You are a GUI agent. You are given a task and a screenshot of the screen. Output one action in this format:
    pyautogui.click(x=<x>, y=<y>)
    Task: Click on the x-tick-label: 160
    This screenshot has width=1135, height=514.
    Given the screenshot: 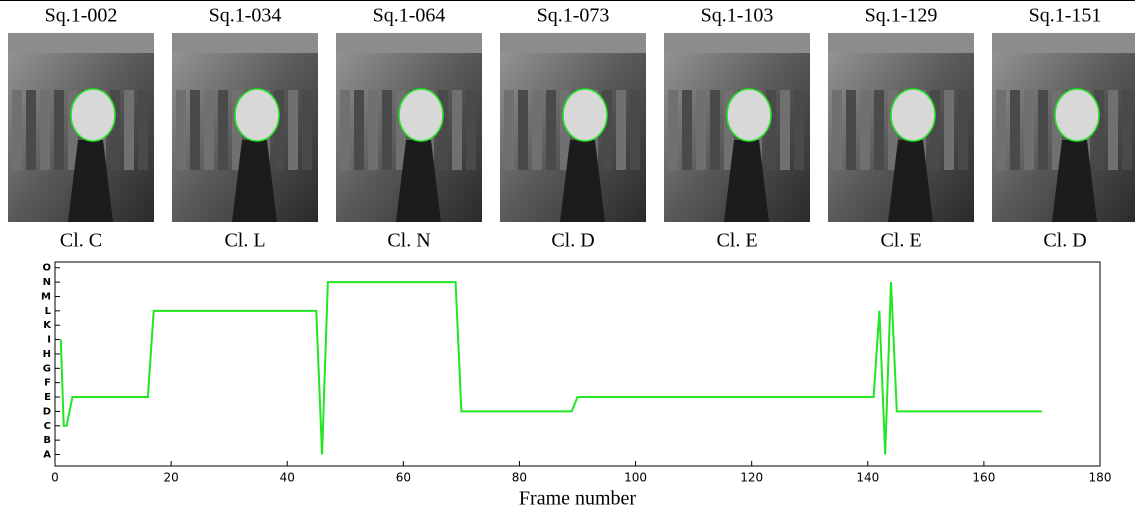 What is the action you would take?
    pyautogui.click(x=983, y=478)
    